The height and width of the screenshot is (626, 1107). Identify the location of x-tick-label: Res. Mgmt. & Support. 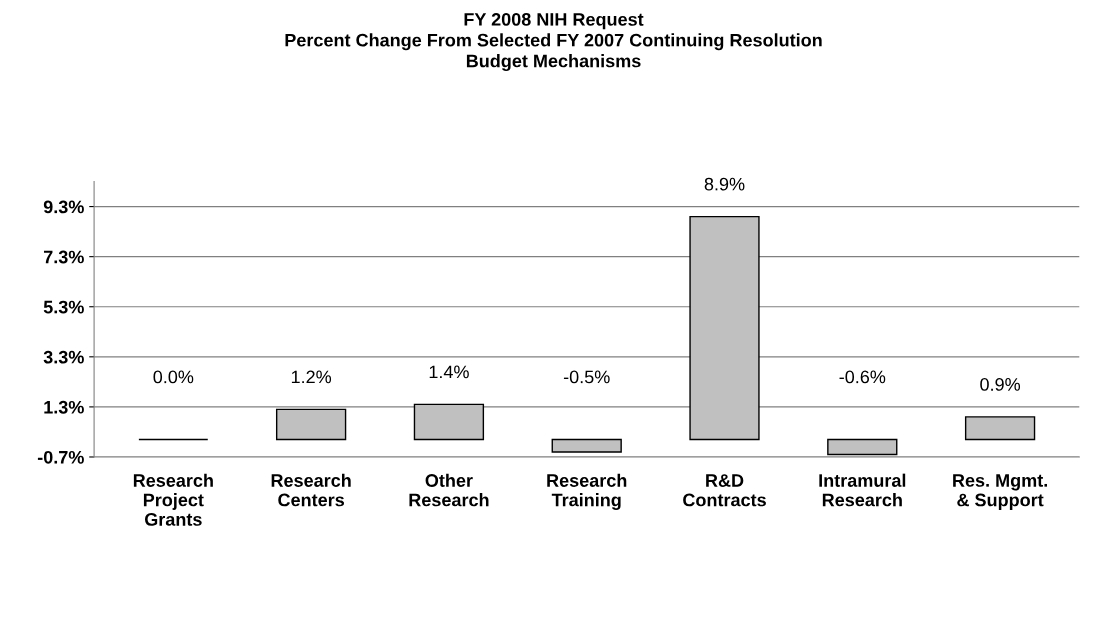
(1000, 492).